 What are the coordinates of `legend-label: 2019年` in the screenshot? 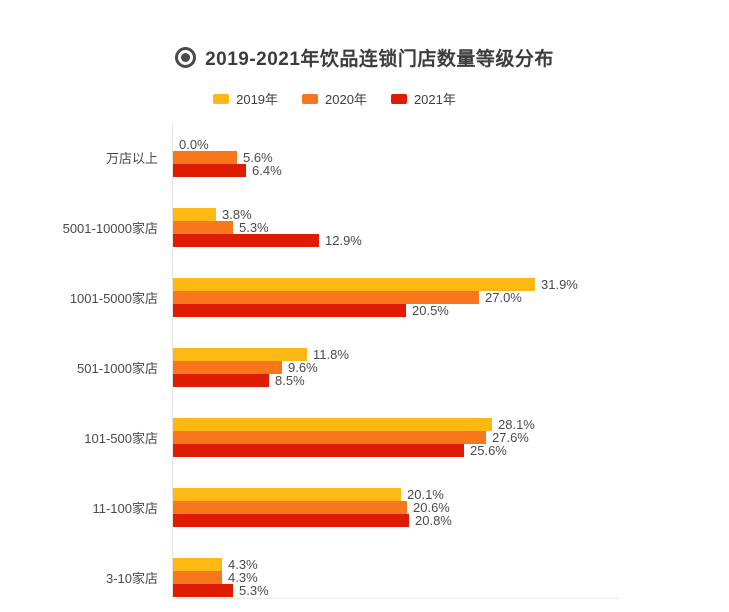 It's located at (257, 99).